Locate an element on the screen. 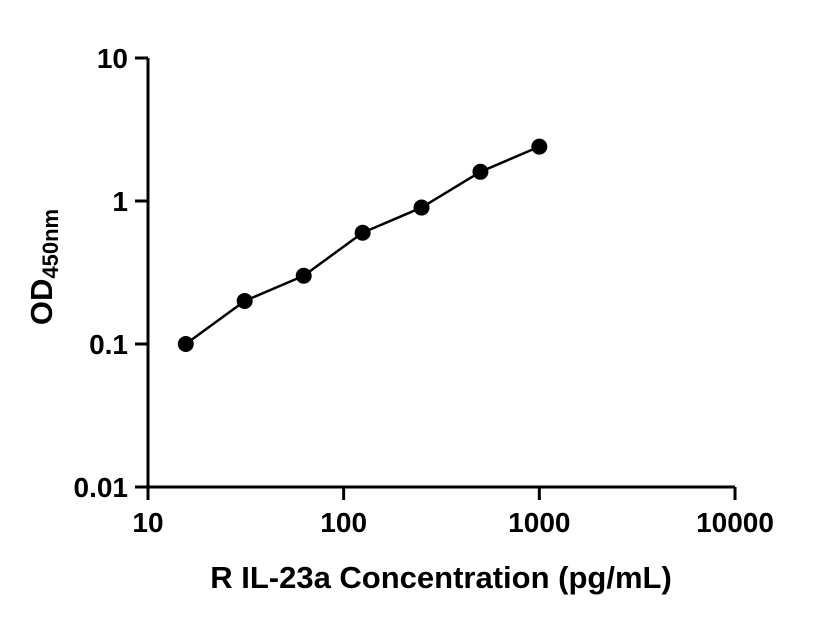 The image size is (816, 640). x-tick-label: 1000 is located at coordinates (539, 522).